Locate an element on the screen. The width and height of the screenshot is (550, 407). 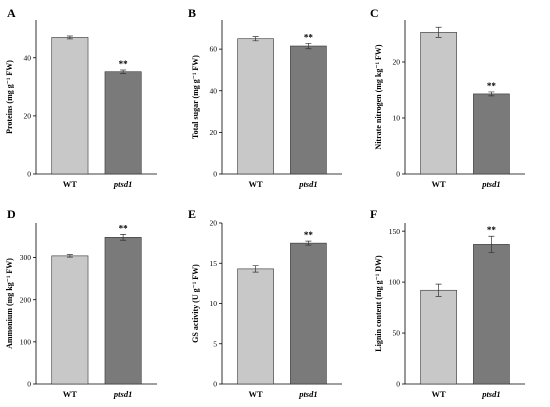
chart-panel-a: A 0 20 40 Proteins (mg g⁻¹ FW) WT ** ptsd1 is located at coordinates (81, 97).